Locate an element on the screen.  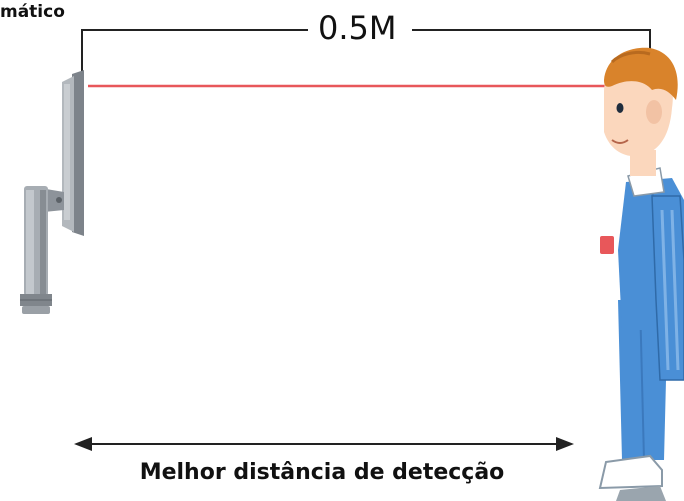
distance-label: 0.5M is located at coordinates (357, 28).